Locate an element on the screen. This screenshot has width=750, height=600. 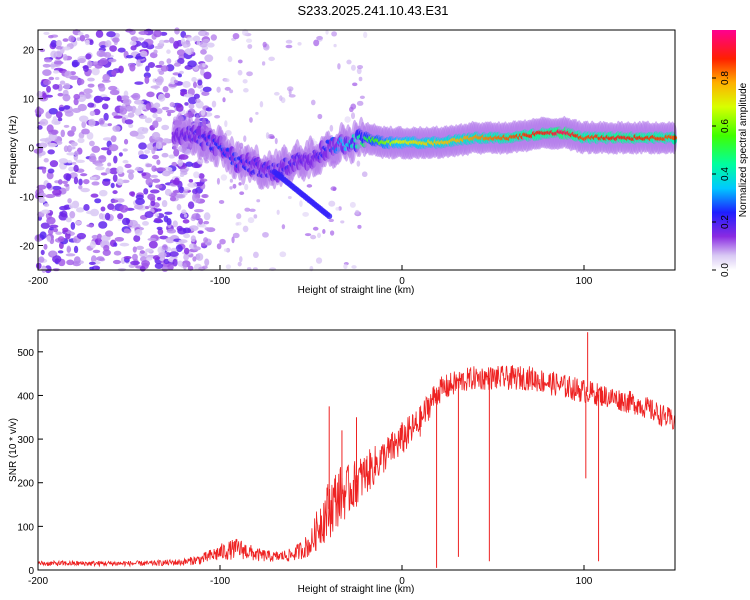
snr-y-axis-label: SNR (10 * v/v) is located at coordinates (13, 450).